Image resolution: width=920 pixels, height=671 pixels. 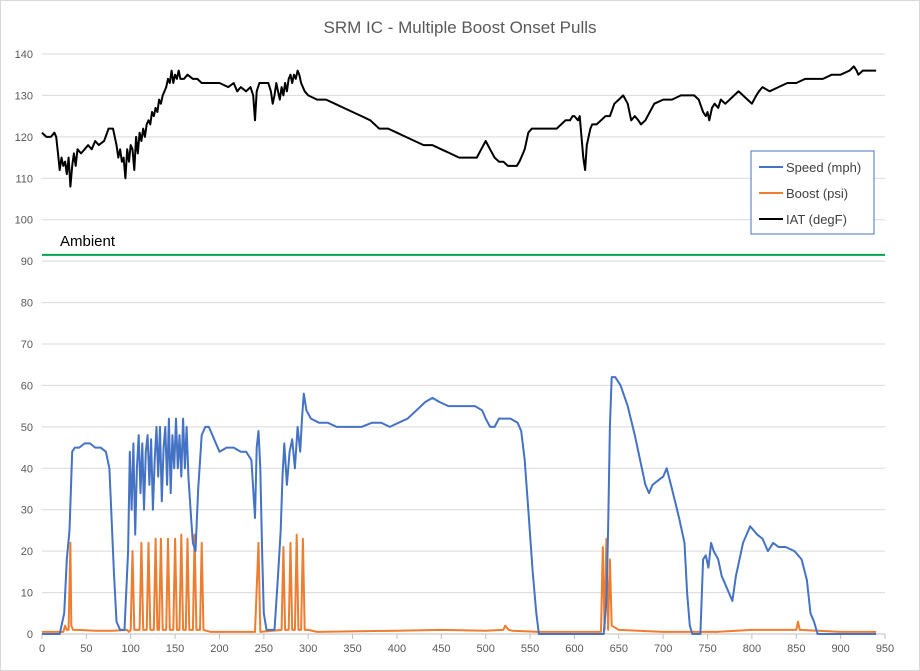 What do you see at coordinates (816, 219) in the screenshot?
I see `legend-entry: IAT (degF)` at bounding box center [816, 219].